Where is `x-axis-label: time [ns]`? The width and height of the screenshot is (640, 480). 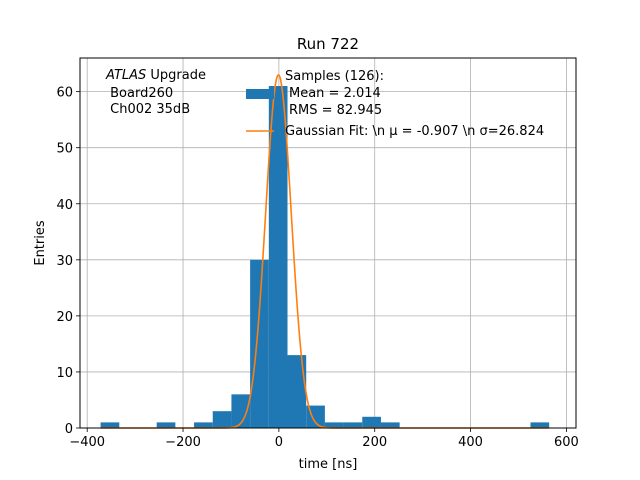 x-axis-label: time [ns] is located at coordinates (328, 464).